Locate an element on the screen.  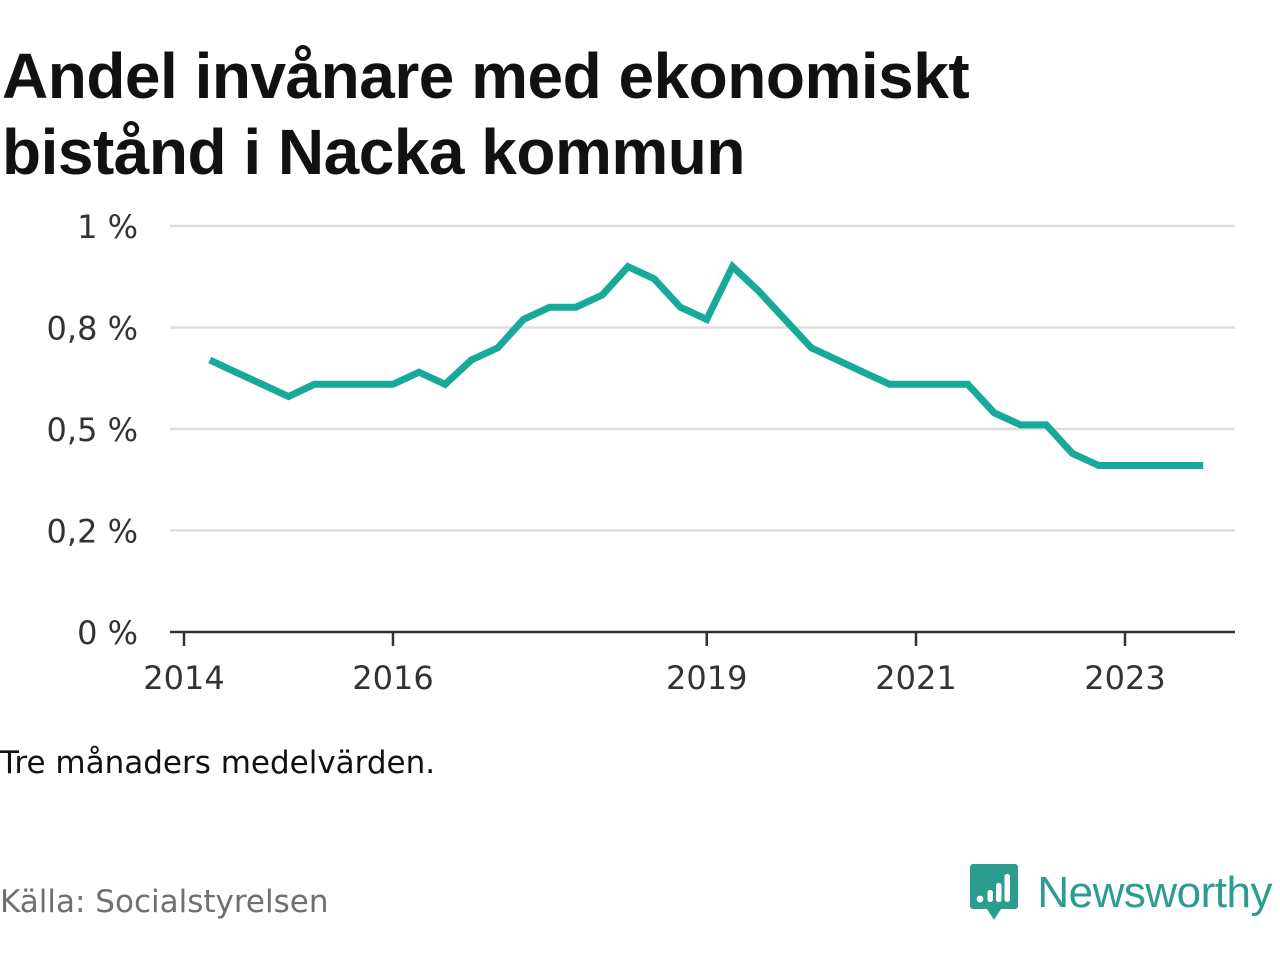
x-tick-label: 2016 is located at coordinates (392, 678).